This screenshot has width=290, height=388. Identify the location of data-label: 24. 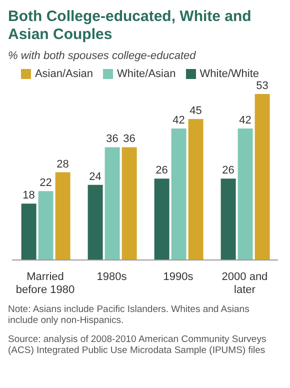
(95, 176).